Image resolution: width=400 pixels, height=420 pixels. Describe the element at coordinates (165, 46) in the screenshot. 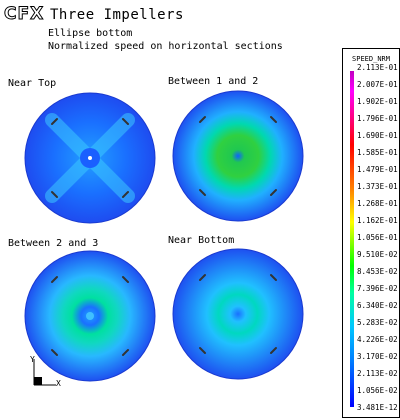

I see `plot-subtitle-2: Normalized speed on horizontal sections` at that location.